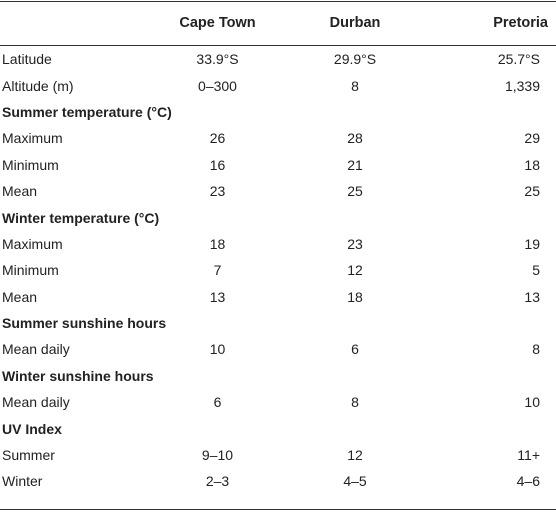  What do you see at coordinates (217, 296) in the screenshot?
I see `cape-town-value: 13` at bounding box center [217, 296].